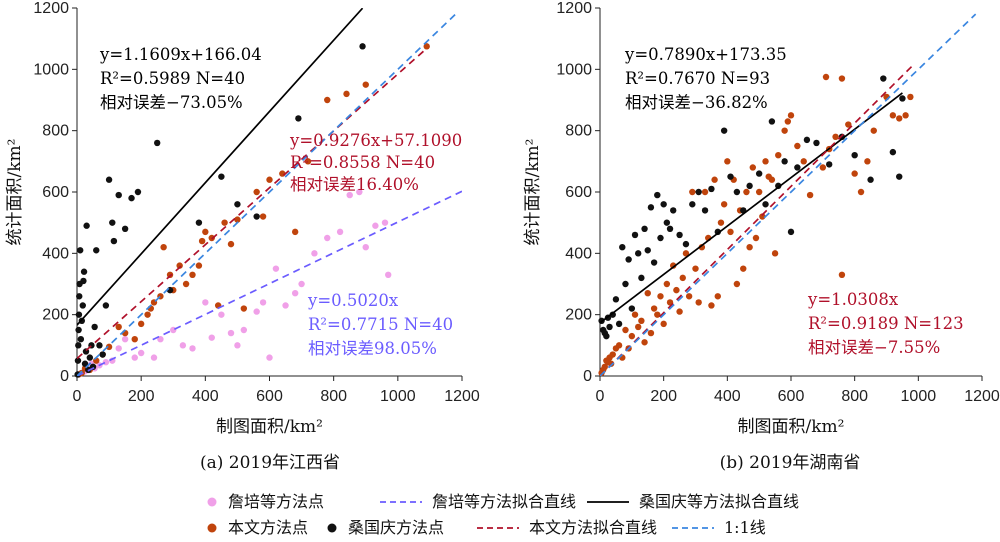 This screenshot has width=1000, height=542. What do you see at coordinates (854, 396) in the screenshot?
I see `x-tick-label: 800` at bounding box center [854, 396].